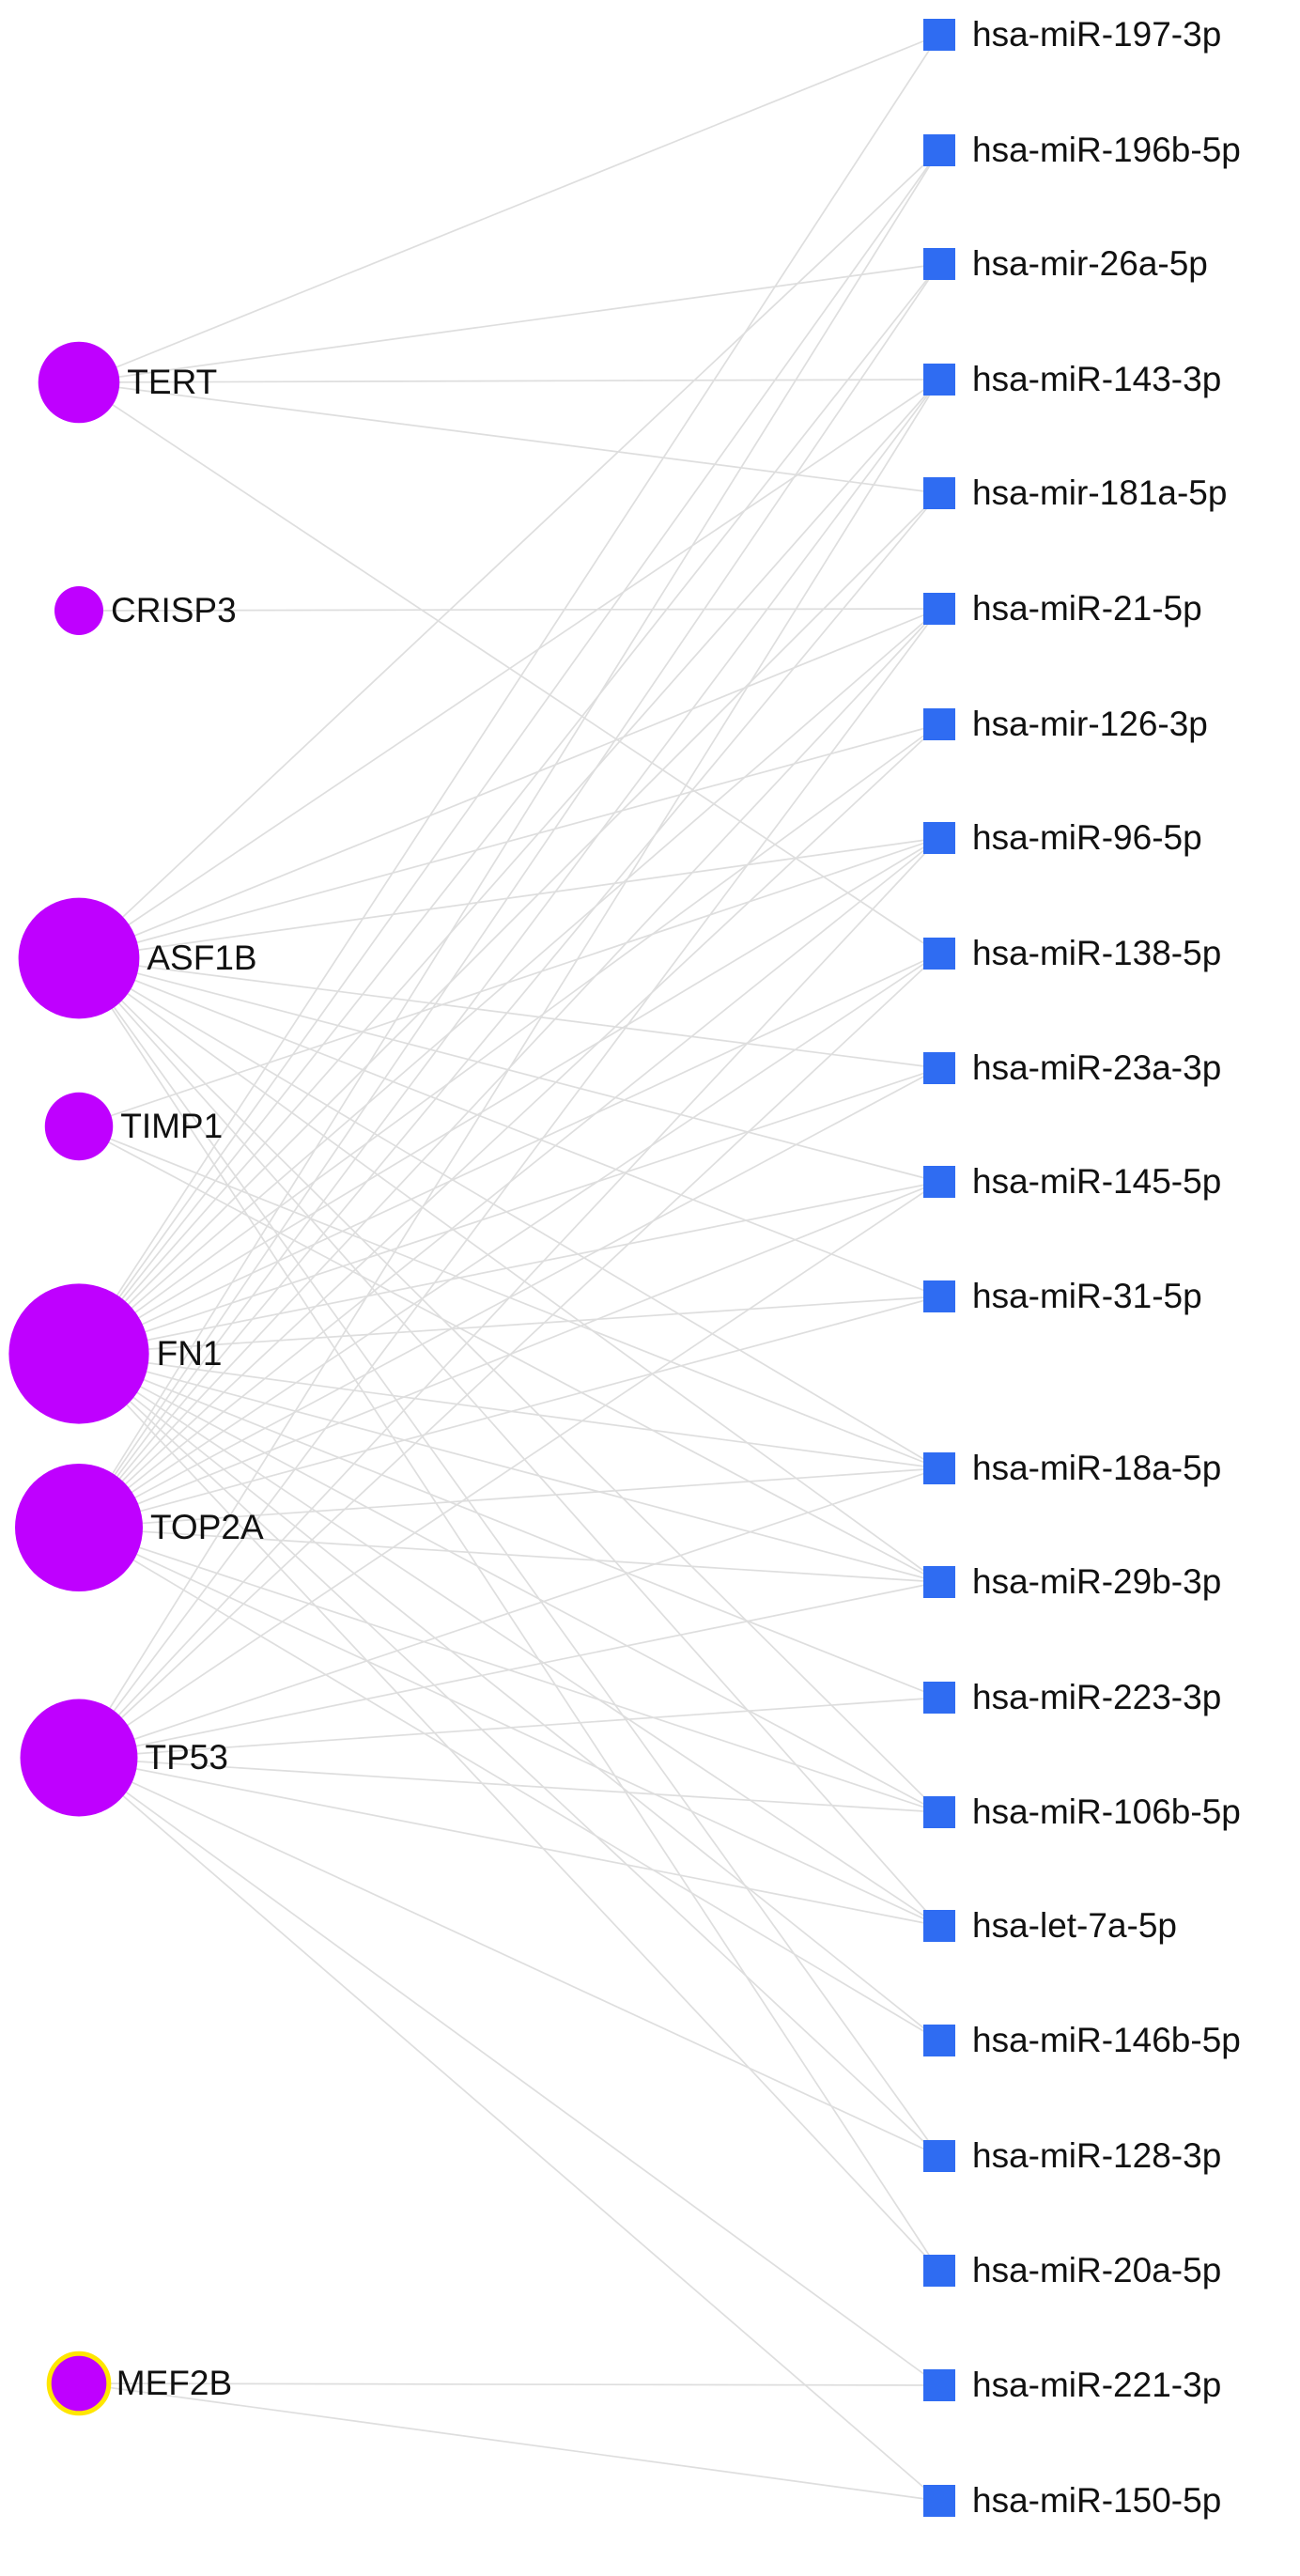 This screenshot has height=2576, width=1300. What do you see at coordinates (79, 958) in the screenshot?
I see `gene-node-asf1b` at bounding box center [79, 958].